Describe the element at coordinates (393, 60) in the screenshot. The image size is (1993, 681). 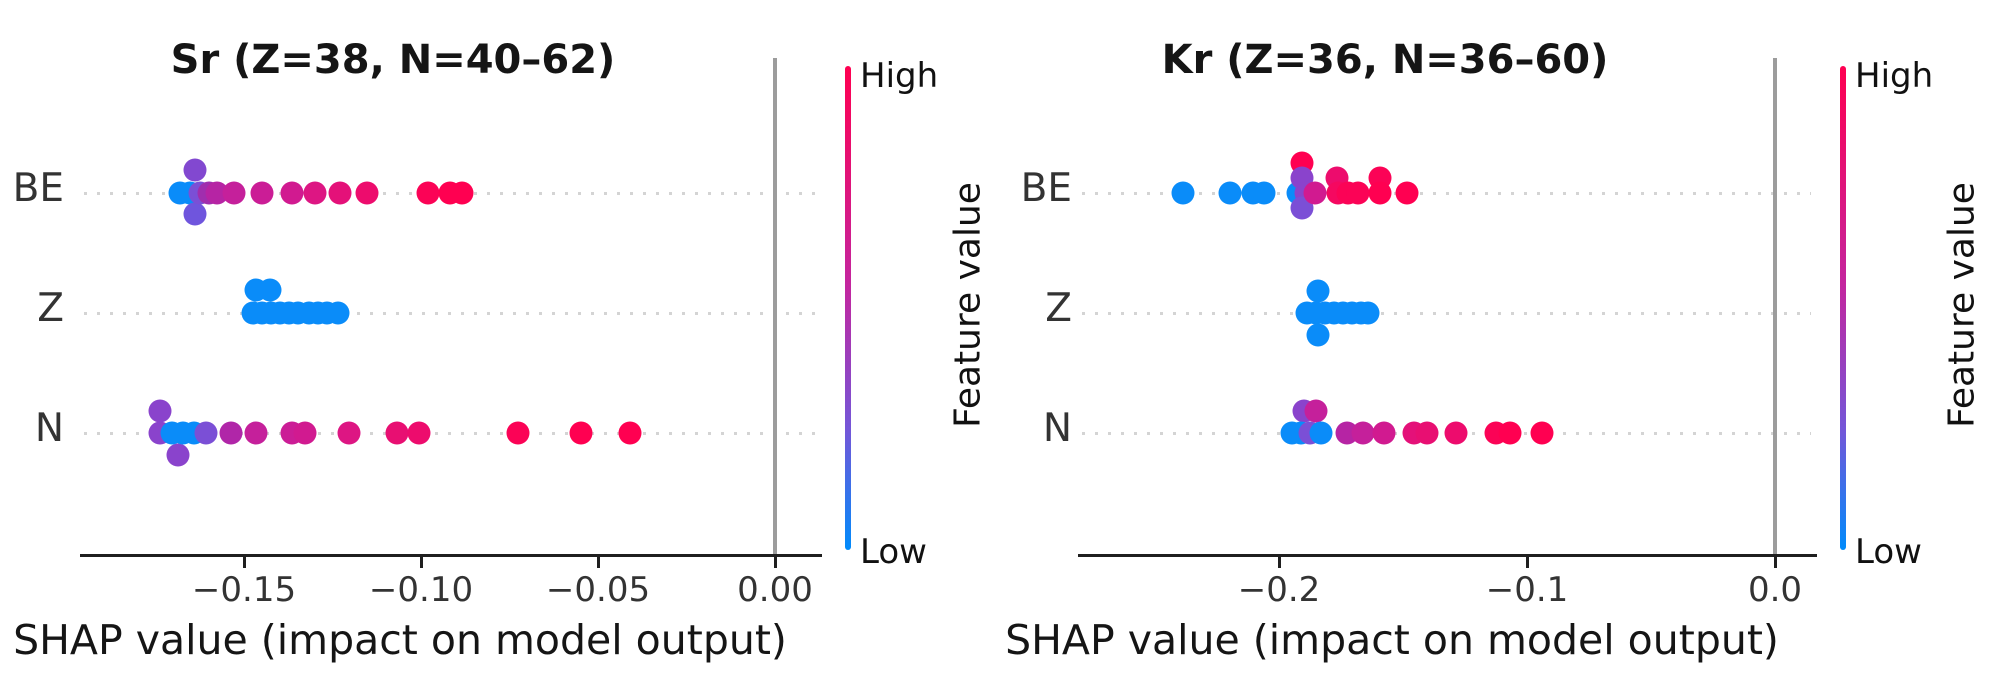
I see `plot-title: Sr (Z=38, N=40–62)` at that location.